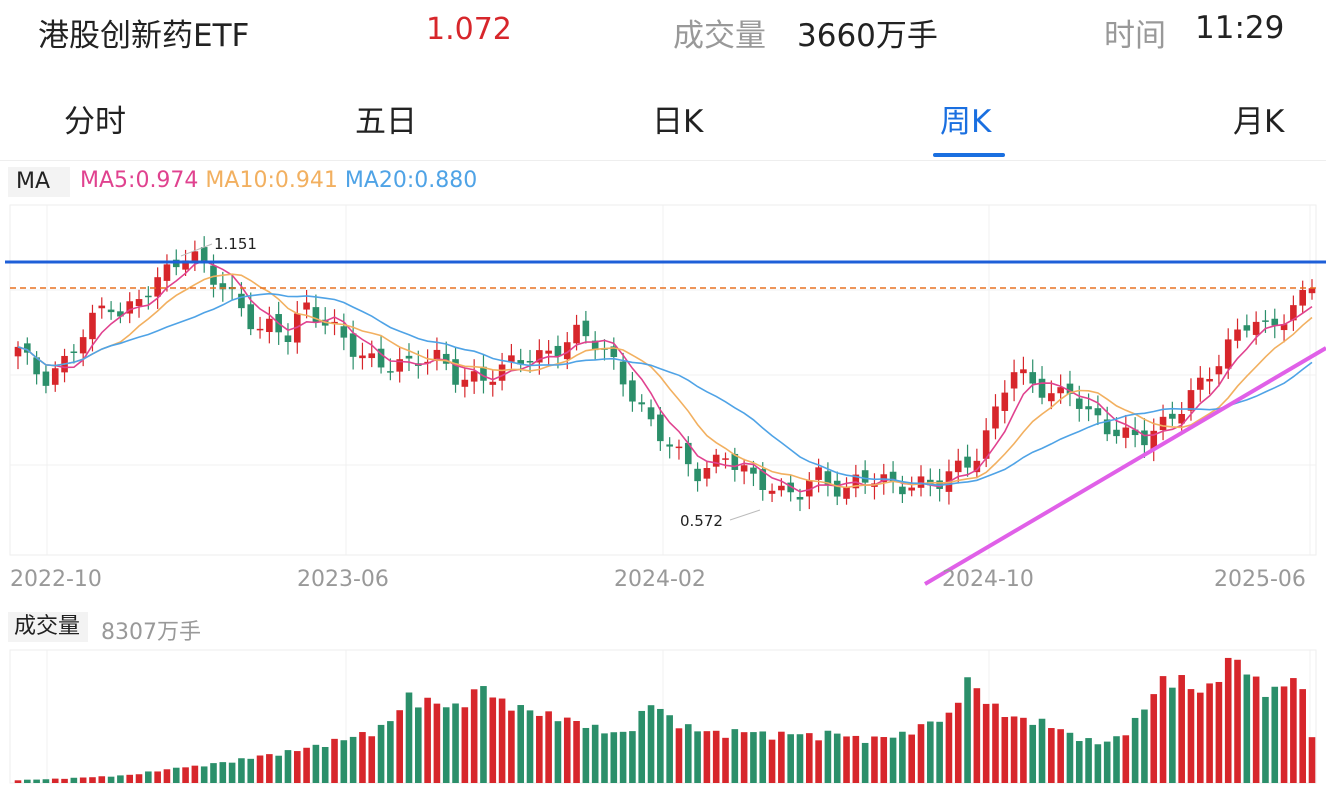  I want to click on ma20-legend: MA20:0.880, so click(411, 180).